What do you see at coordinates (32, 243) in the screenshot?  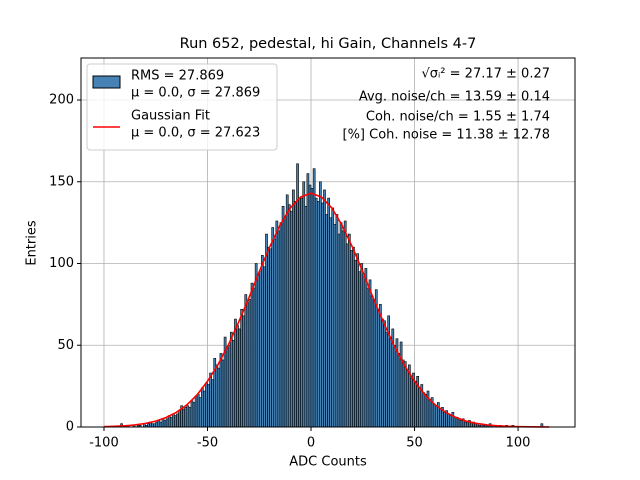 I see `y-axis-label: Entries` at bounding box center [32, 243].